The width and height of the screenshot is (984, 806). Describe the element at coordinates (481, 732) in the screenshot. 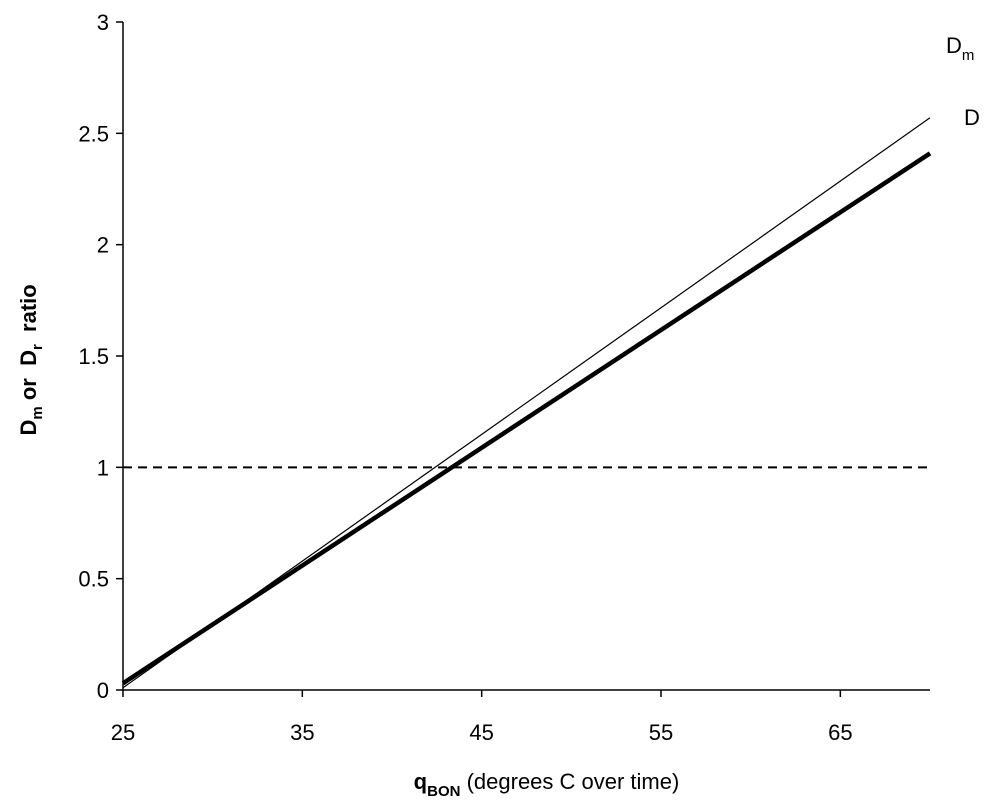

I see `x-tick-label: 45` at that location.